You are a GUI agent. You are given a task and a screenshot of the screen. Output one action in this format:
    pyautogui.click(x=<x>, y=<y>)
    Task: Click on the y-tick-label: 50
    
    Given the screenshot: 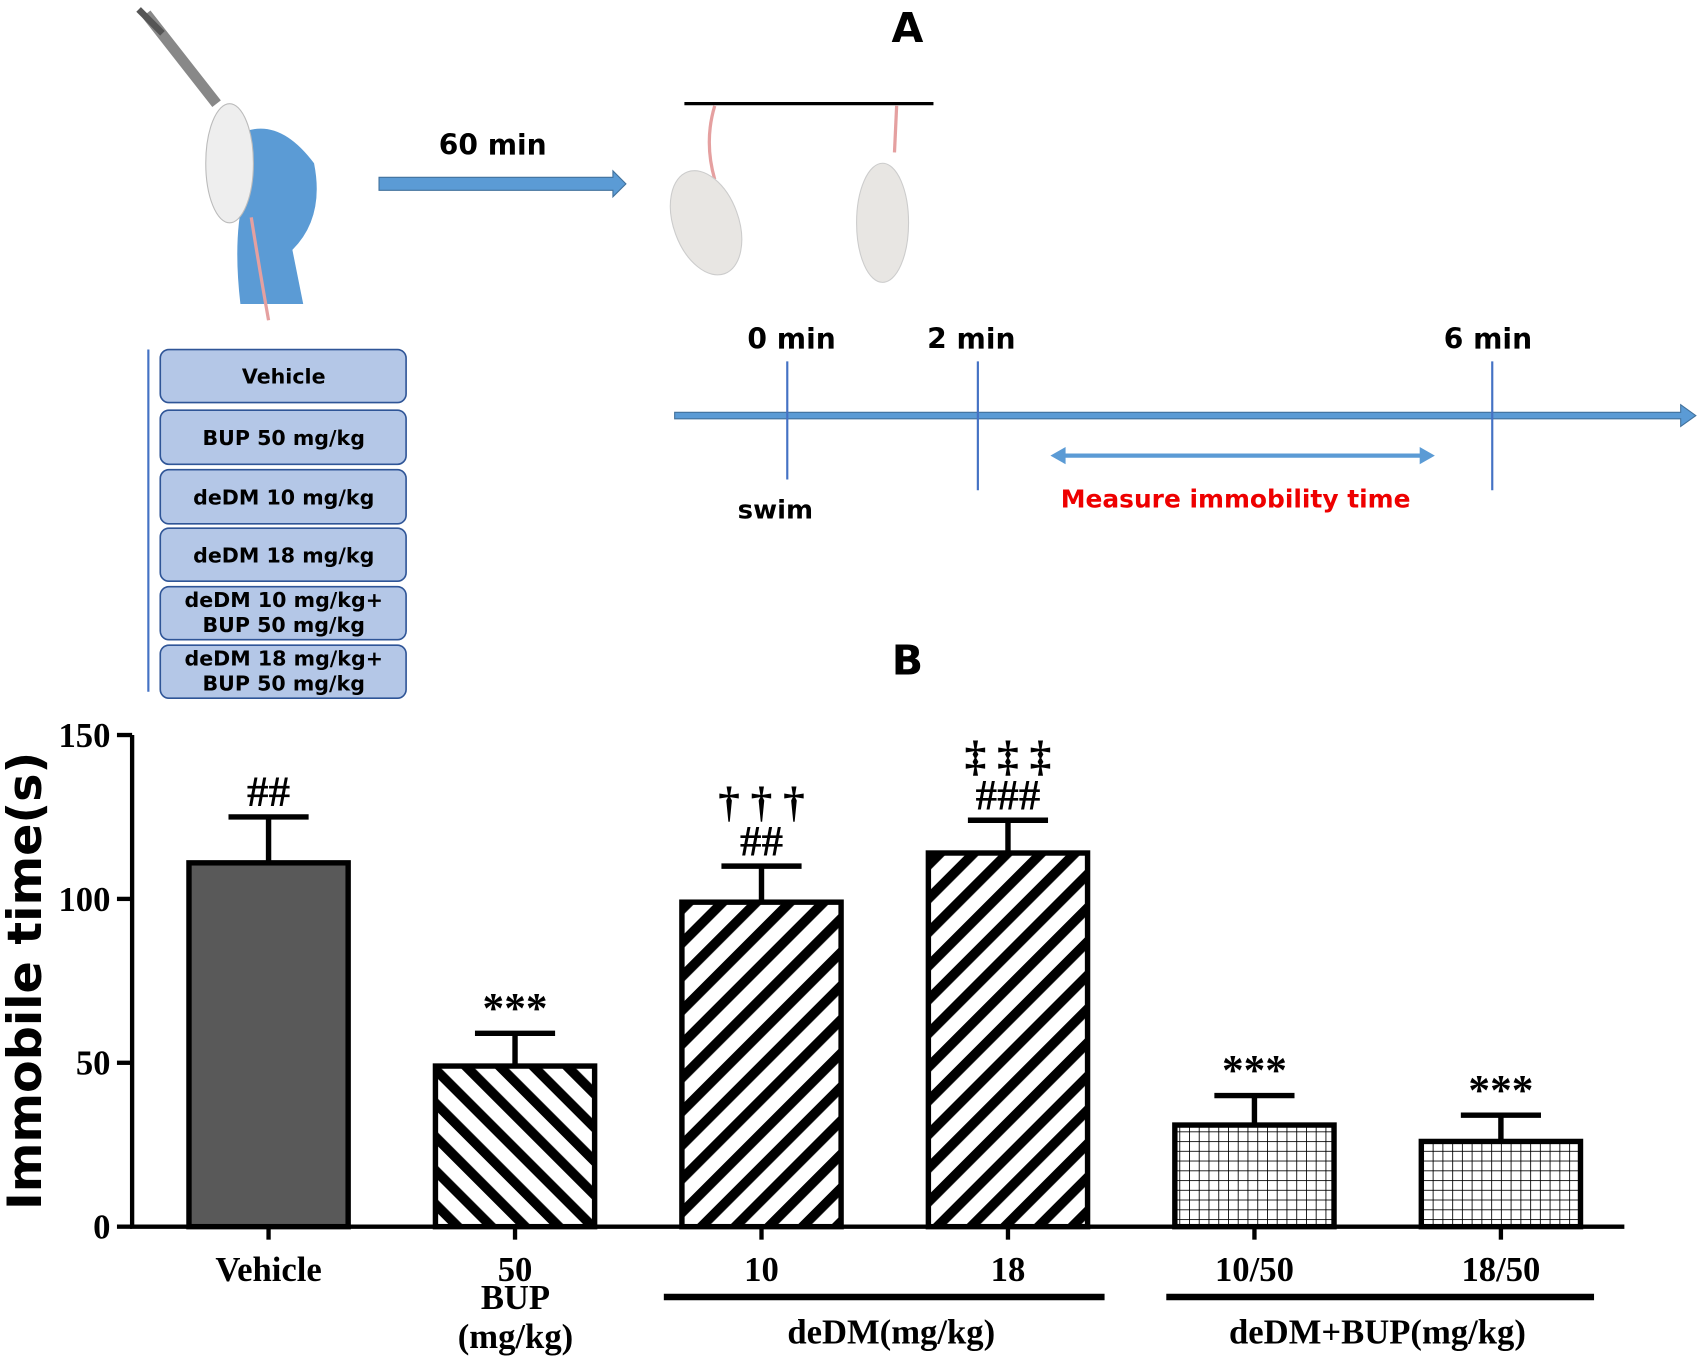 What is the action you would take?
    pyautogui.click(x=93, y=1064)
    